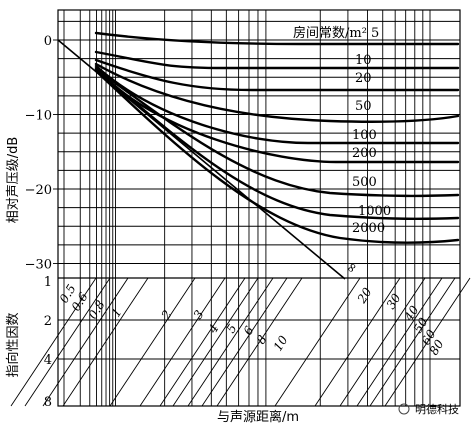  I want to click on room-constant-value-label: 50, so click(363, 106).